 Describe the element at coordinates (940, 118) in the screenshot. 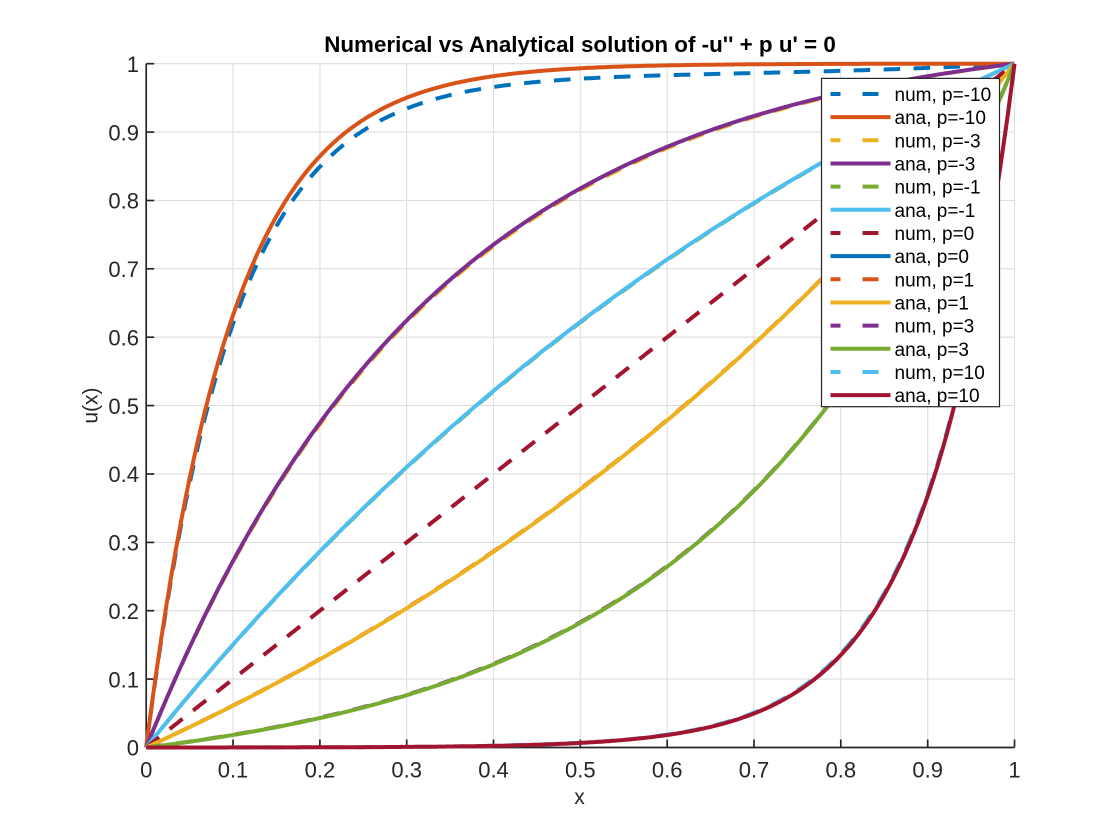

I see `svg-text: ana, p=-10` at that location.